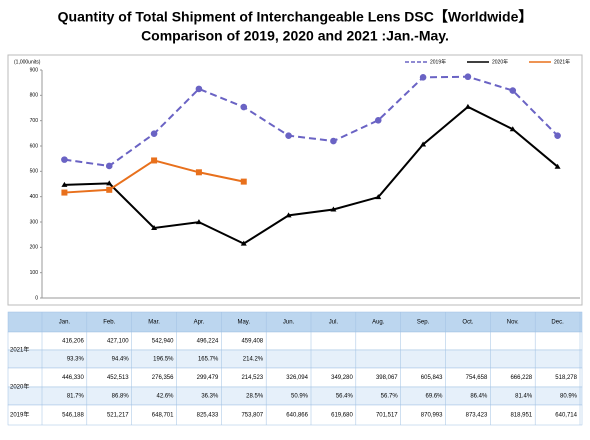  I want to click on table-header: Sep., so click(423, 323).